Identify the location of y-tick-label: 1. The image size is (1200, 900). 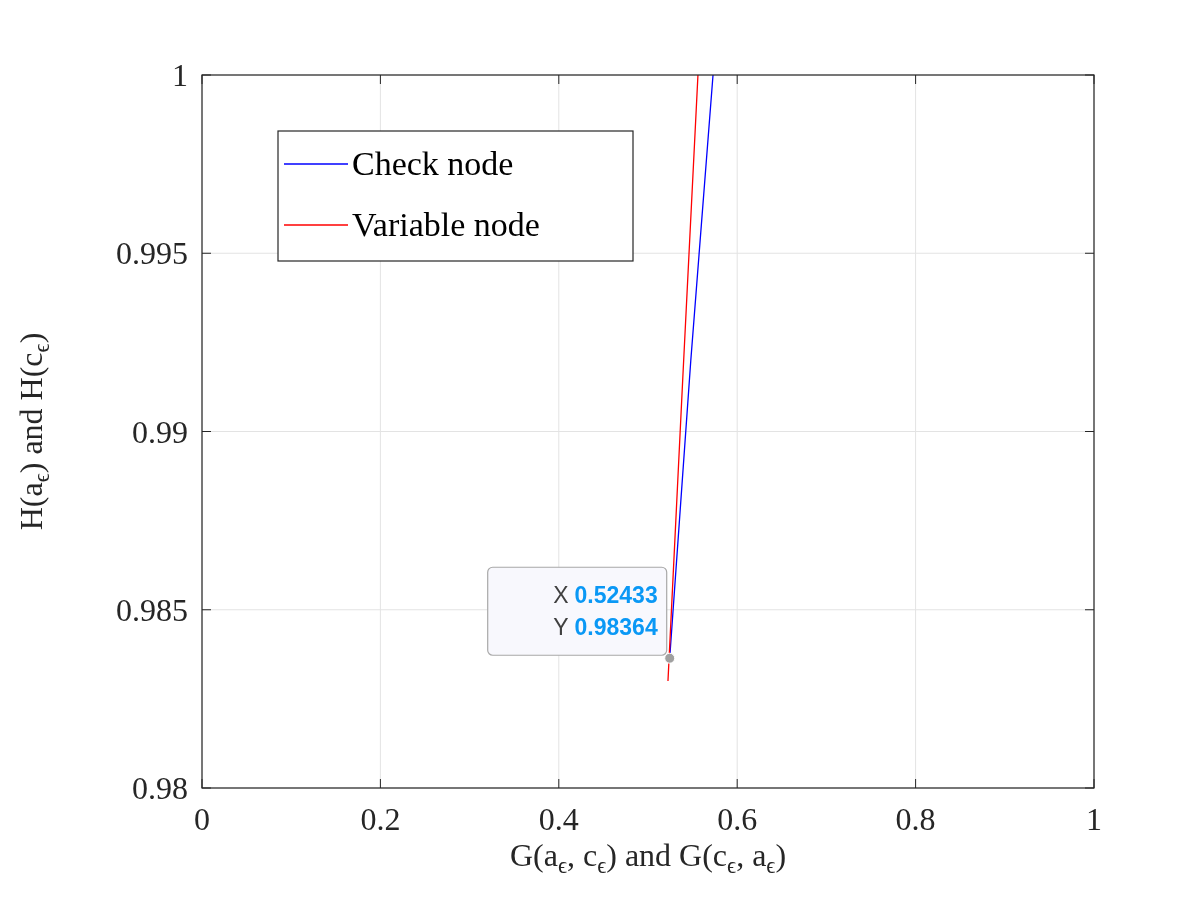
(180, 75).